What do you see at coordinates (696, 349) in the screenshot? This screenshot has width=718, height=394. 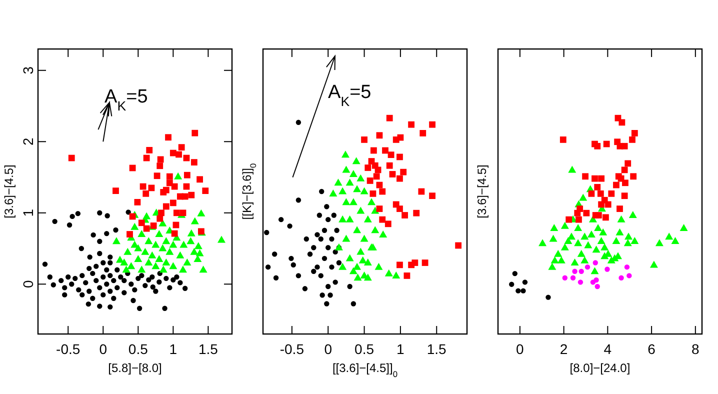 I see `x-tick-label: 8` at bounding box center [696, 349].